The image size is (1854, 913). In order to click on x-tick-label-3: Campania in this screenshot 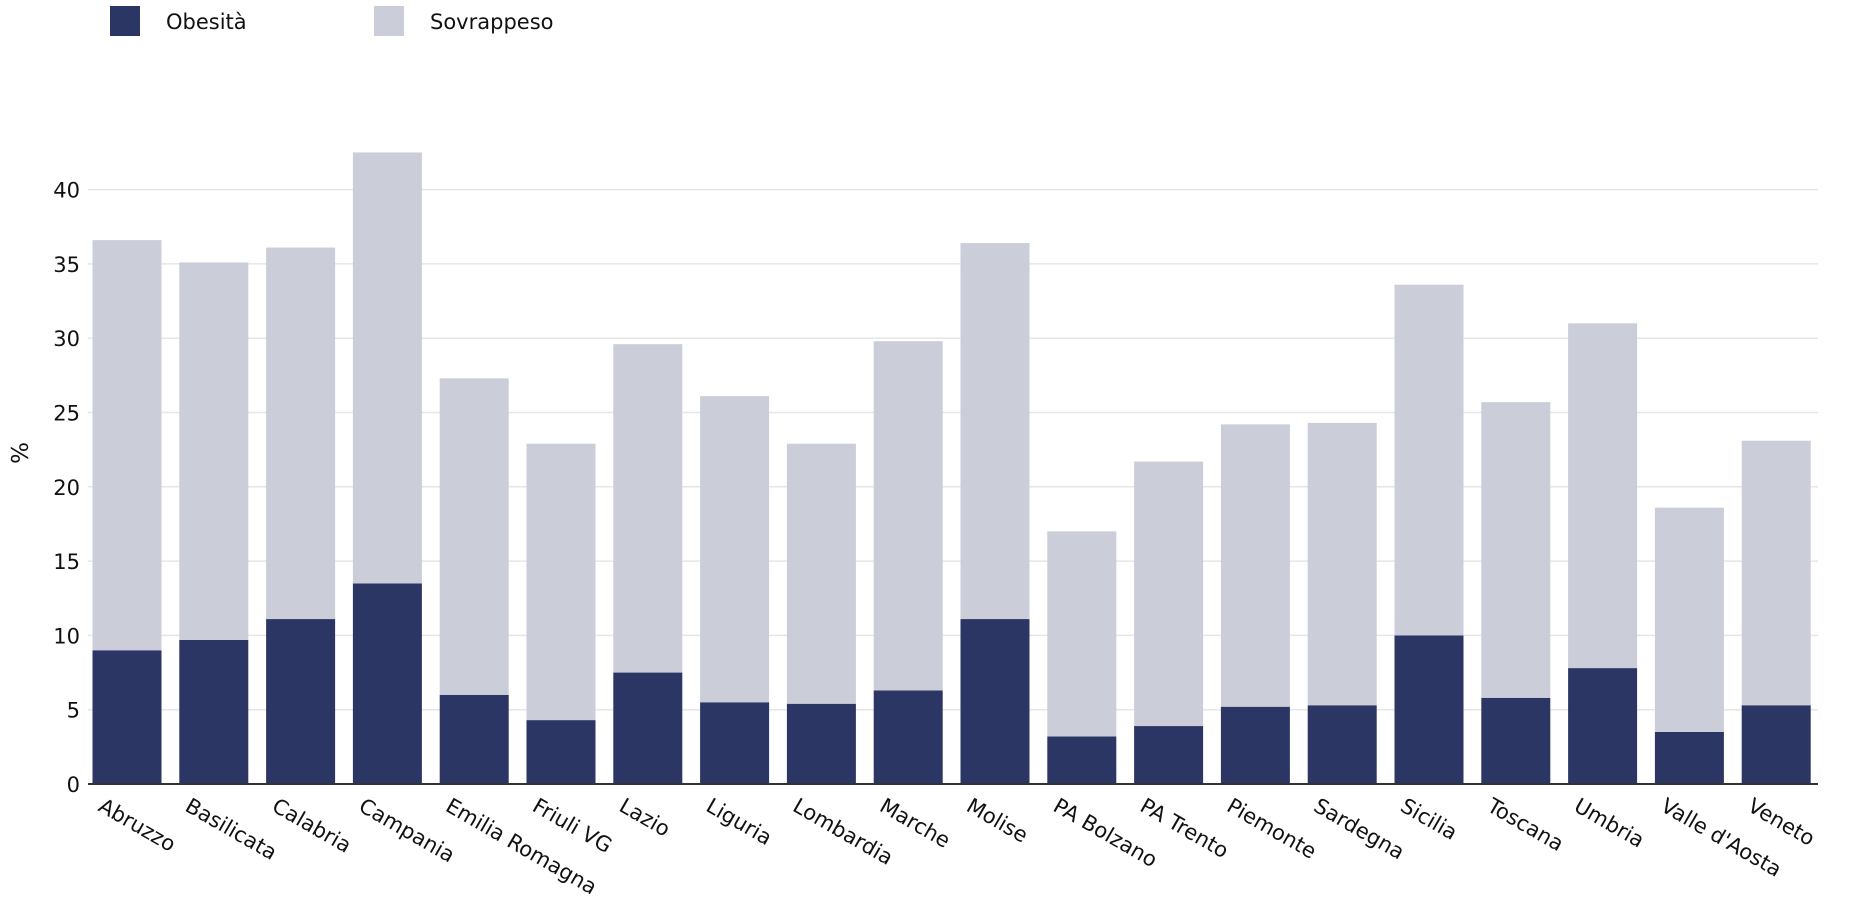, I will do `click(407, 831)`.